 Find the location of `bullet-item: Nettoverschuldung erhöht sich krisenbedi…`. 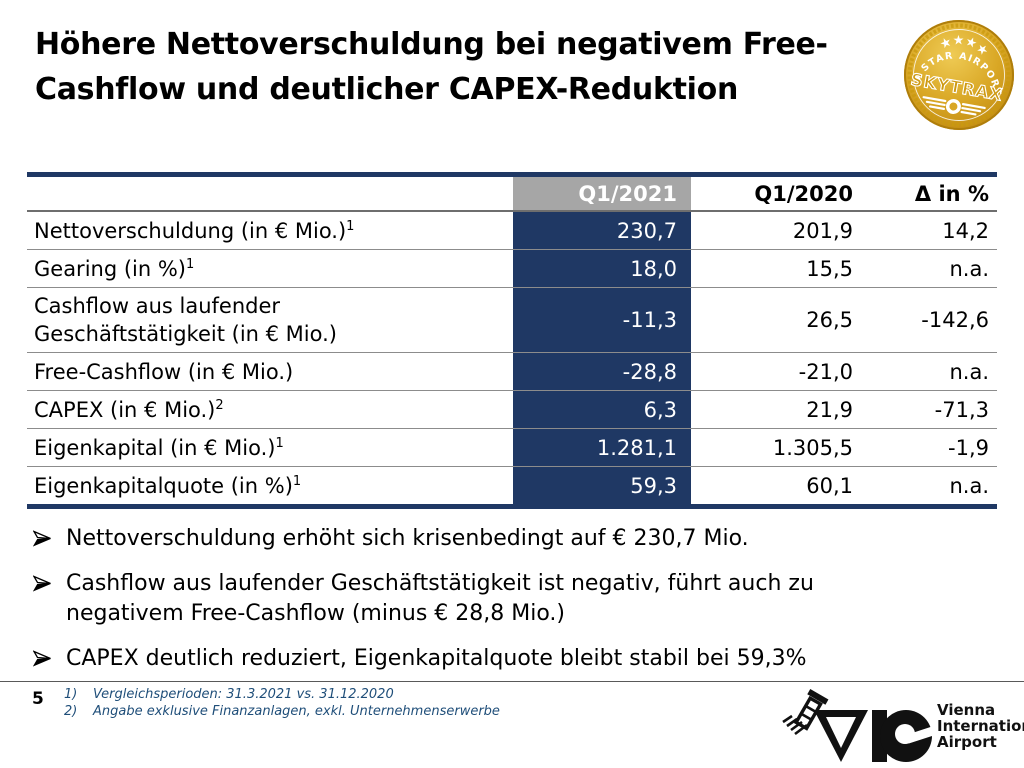

bullet-item: Nettoverschuldung erhöht sich krisenbedi… is located at coordinates (469, 539).